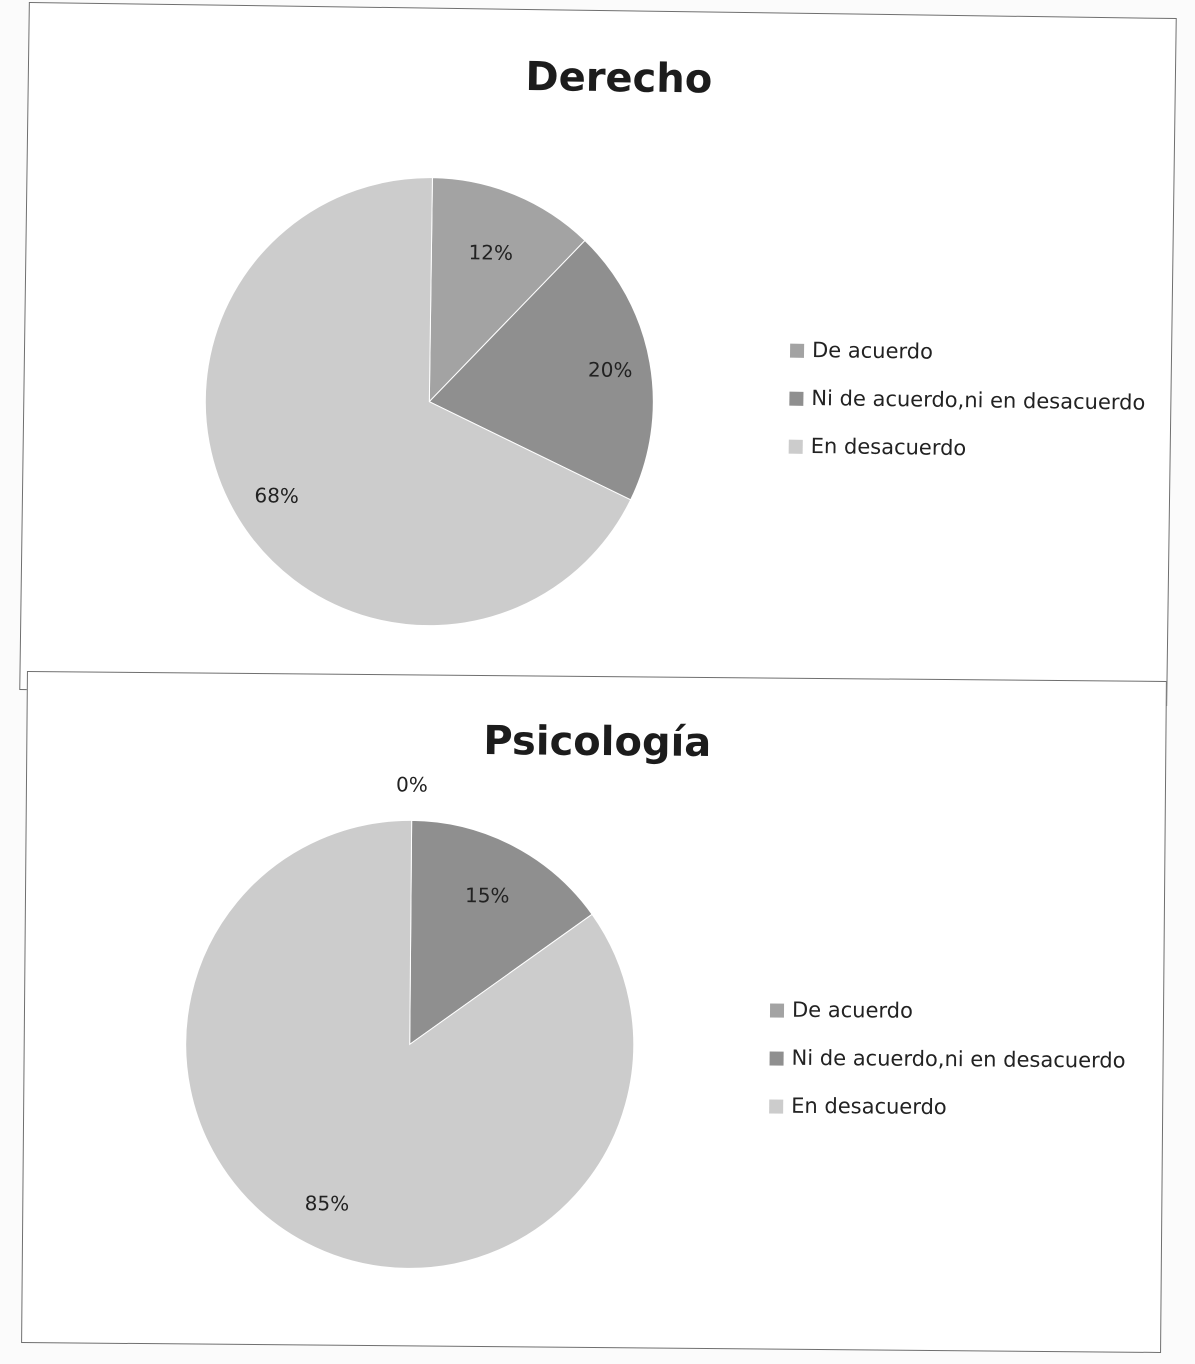 This screenshot has width=1195, height=1364. I want to click on slice-labels: 0% 15% 85%, so click(407, 993).